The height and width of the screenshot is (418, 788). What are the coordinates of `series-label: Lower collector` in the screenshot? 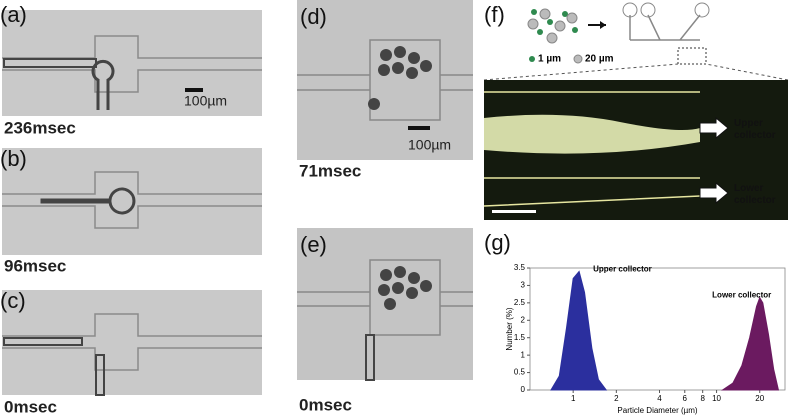 It's located at (741, 295).